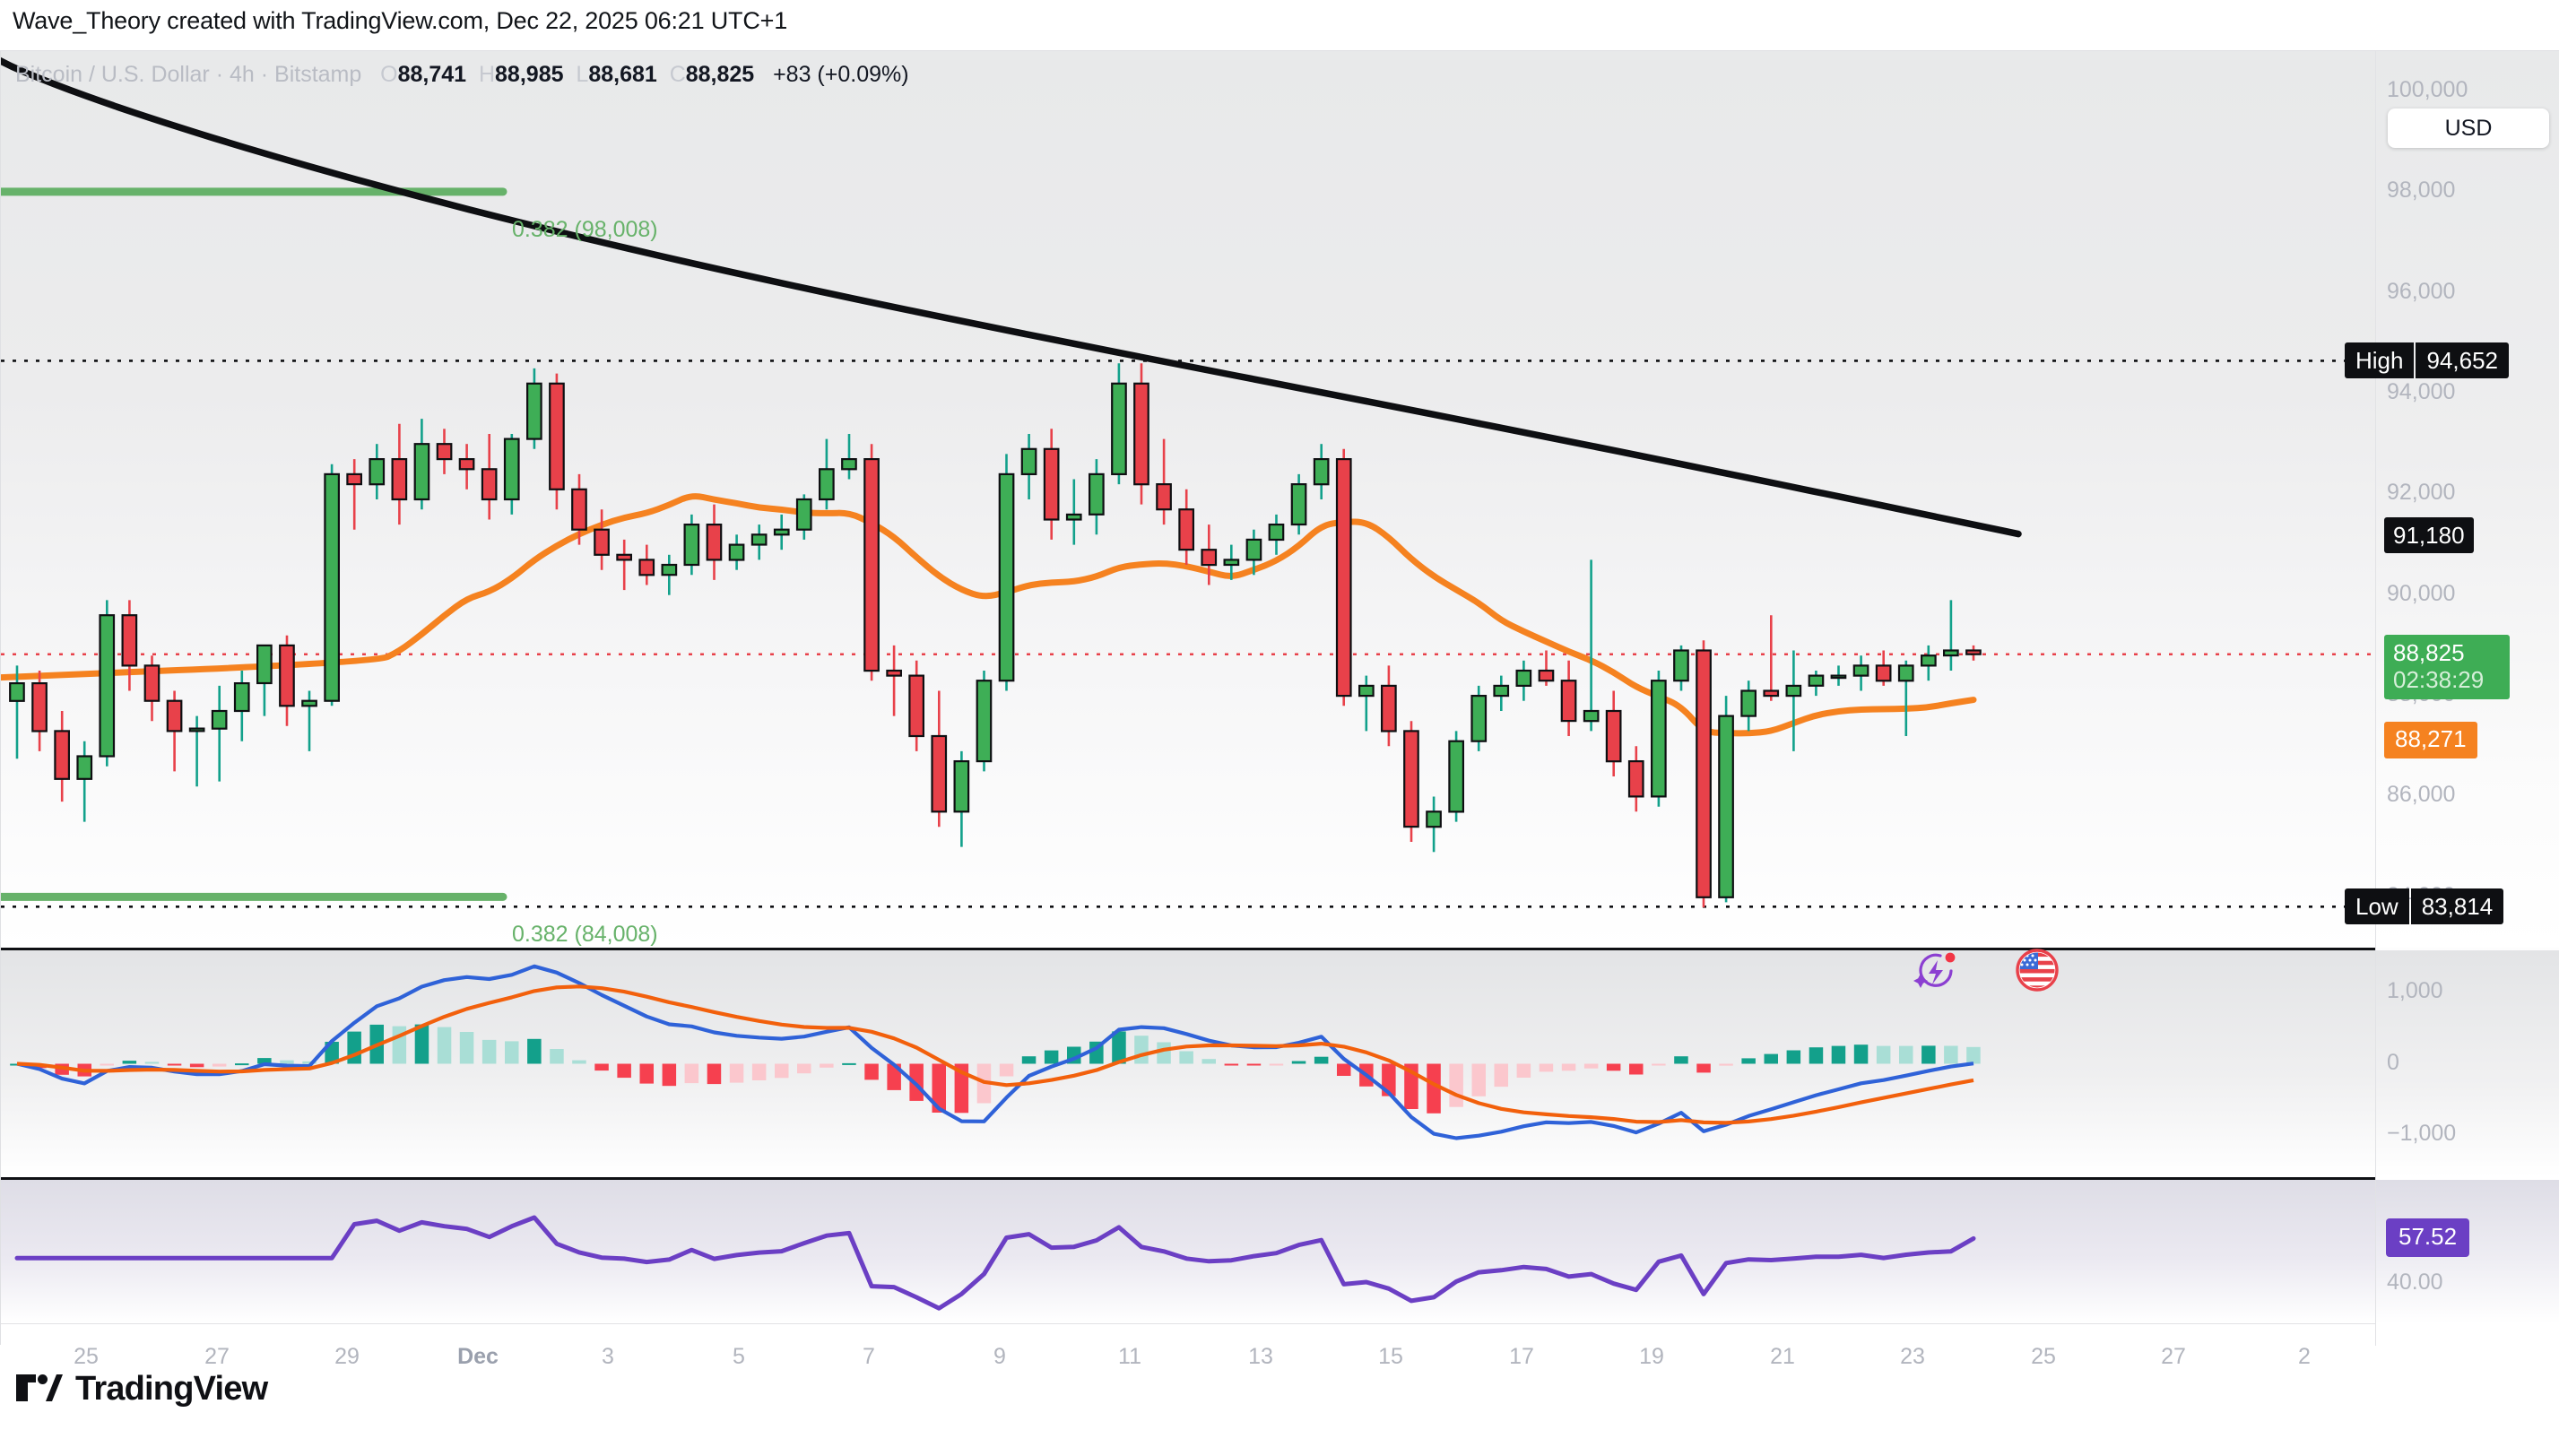 The width and height of the screenshot is (2559, 1456). Describe the element at coordinates (389, 75) in the screenshot. I see `legend-open-label: O` at that location.